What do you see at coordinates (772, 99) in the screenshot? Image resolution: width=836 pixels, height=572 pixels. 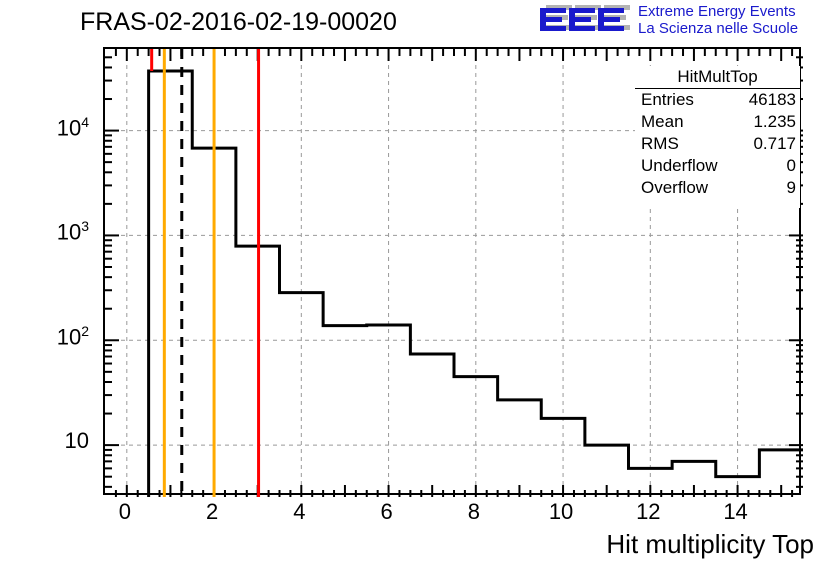 I see `stats-row-value: 46183` at bounding box center [772, 99].